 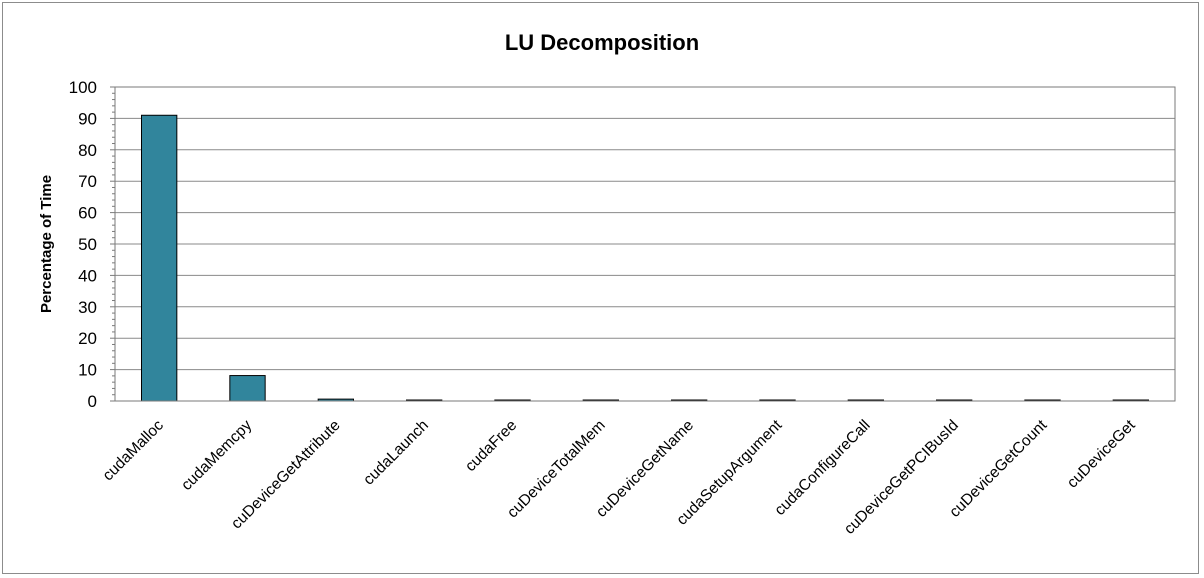 I want to click on x-tick-label-cudaMalloc: cudaMalloc, so click(x=134, y=451).